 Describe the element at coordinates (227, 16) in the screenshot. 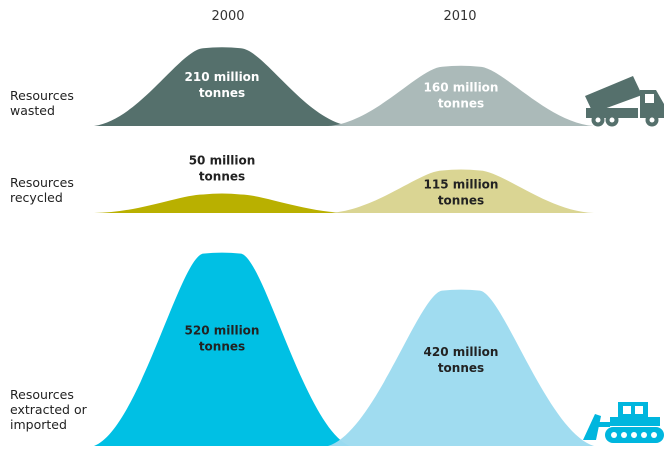

I see `year-label-2000: 2000` at that location.